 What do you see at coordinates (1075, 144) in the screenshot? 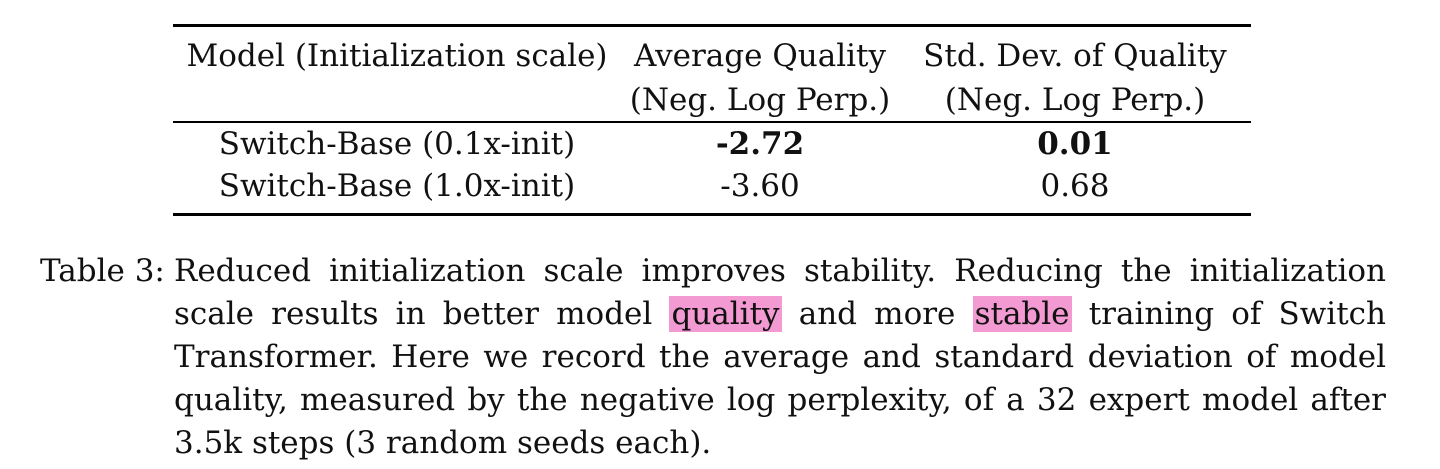
I see `row1-std-quality: 0.01` at bounding box center [1075, 144].